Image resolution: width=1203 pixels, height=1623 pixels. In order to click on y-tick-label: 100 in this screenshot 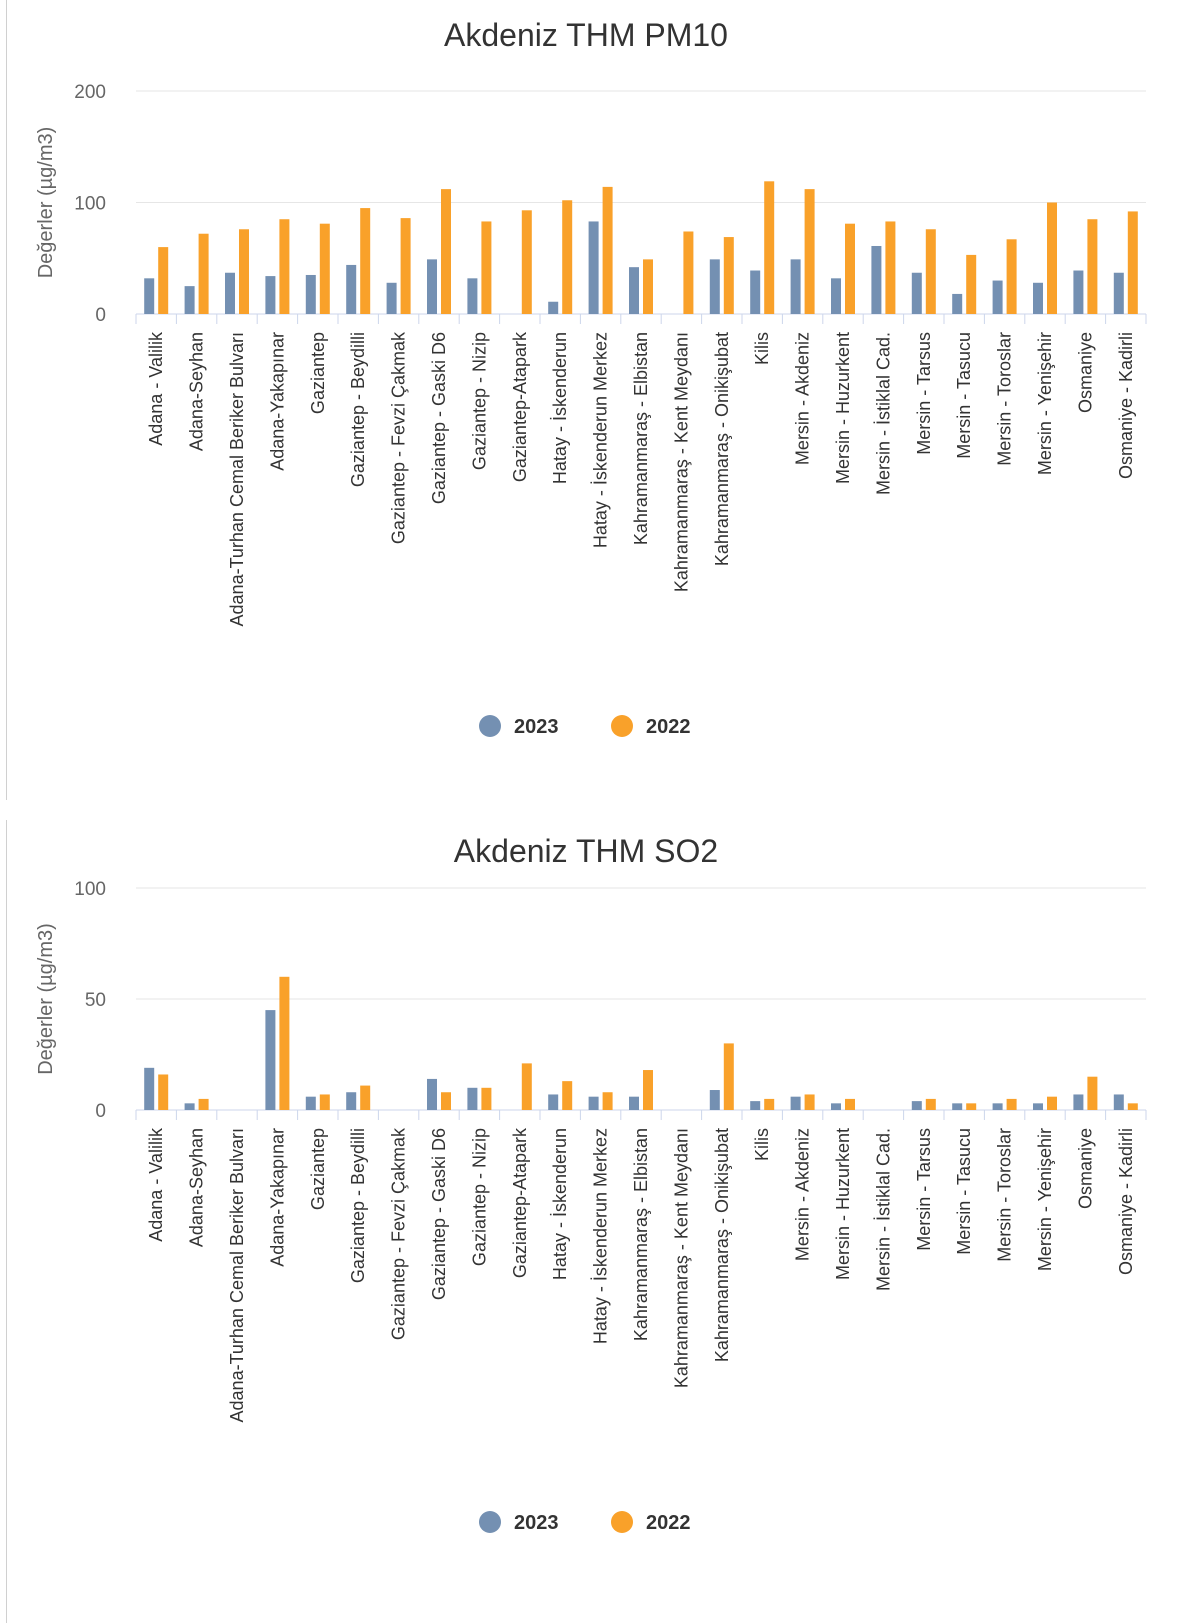, I will do `click(90, 889)`.